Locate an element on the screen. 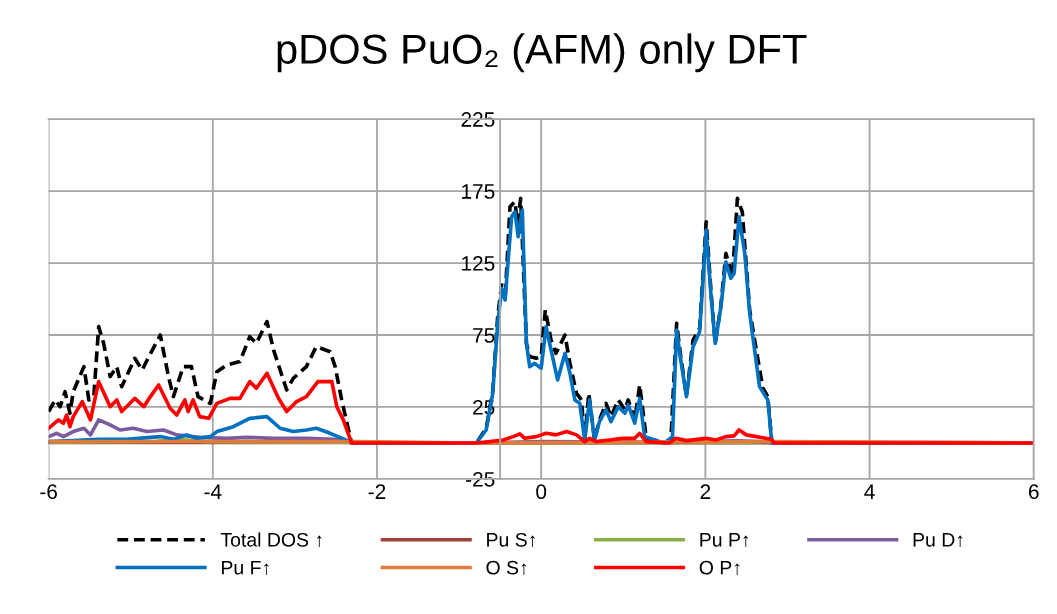 This screenshot has height=614, width=1057. x-tick-label: 4 is located at coordinates (869, 491).